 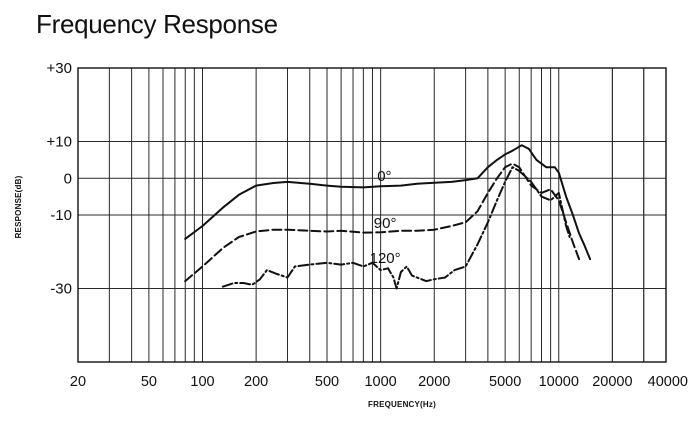 What do you see at coordinates (612, 382) in the screenshot?
I see `x-tick-label: 20000` at bounding box center [612, 382].